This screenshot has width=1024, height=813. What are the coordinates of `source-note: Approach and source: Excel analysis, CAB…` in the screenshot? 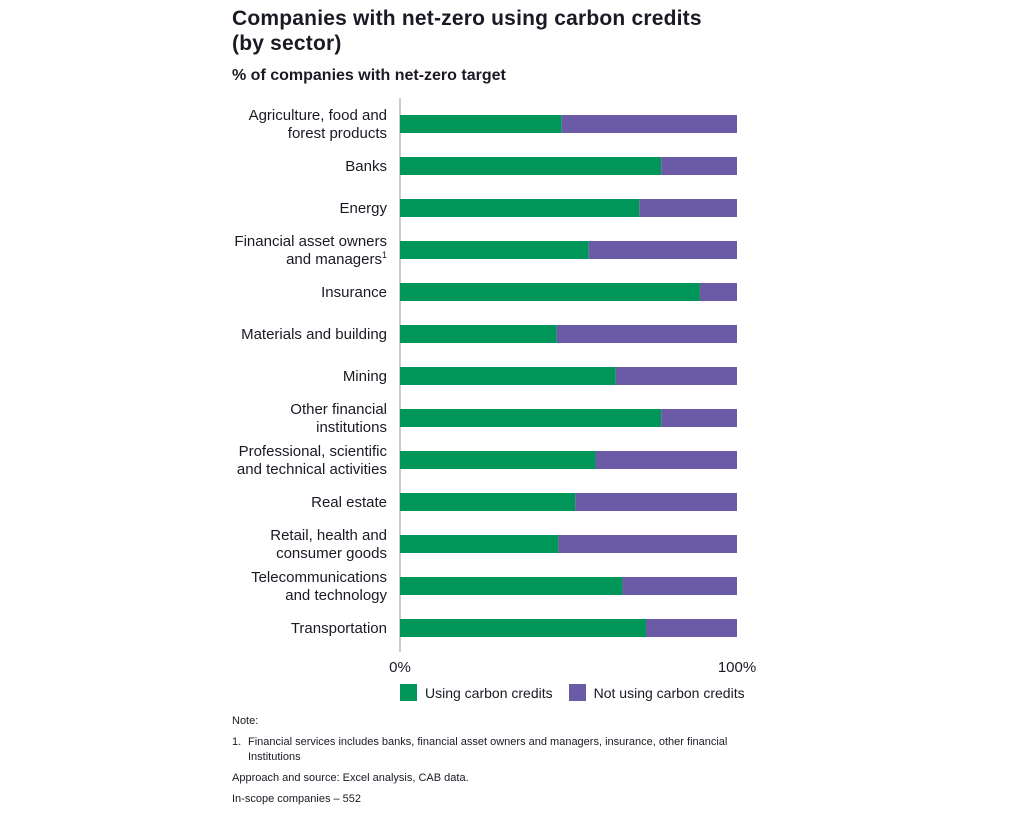 It's located at (350, 778).